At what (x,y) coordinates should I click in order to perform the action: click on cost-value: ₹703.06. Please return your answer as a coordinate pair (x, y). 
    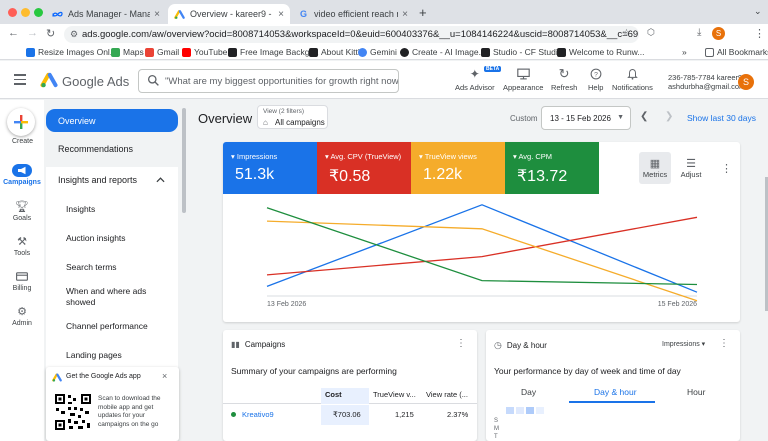
    Looking at the image, I should click on (347, 414).